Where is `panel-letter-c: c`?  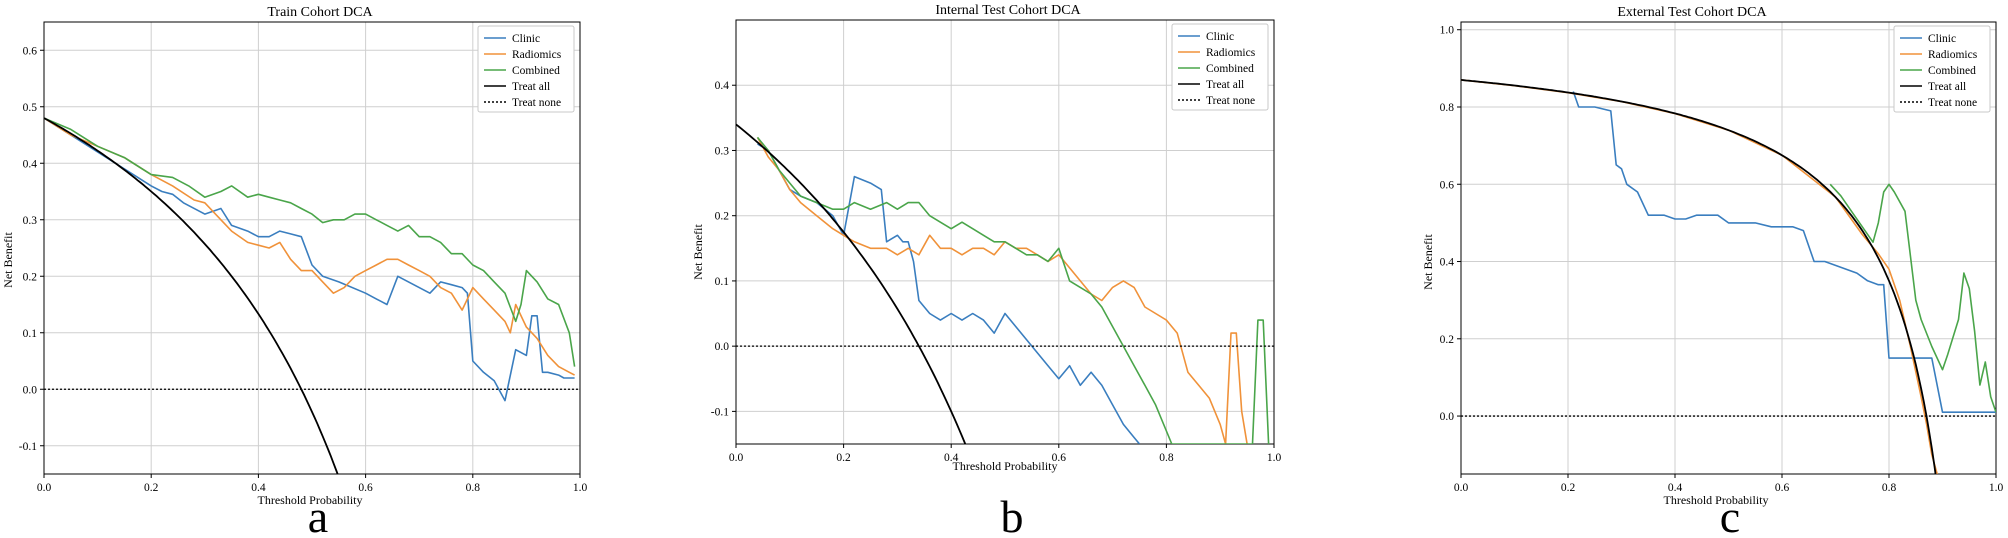
panel-letter-c: c is located at coordinates (1730, 514).